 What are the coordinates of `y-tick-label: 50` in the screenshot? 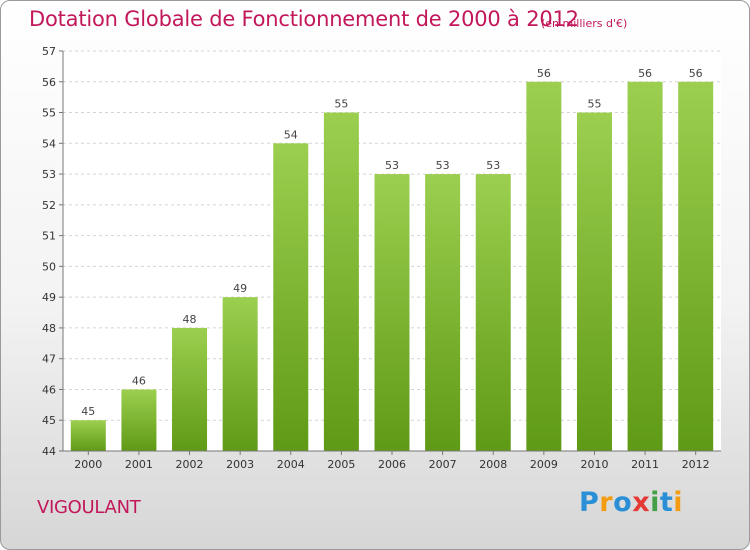 It's located at (49, 266).